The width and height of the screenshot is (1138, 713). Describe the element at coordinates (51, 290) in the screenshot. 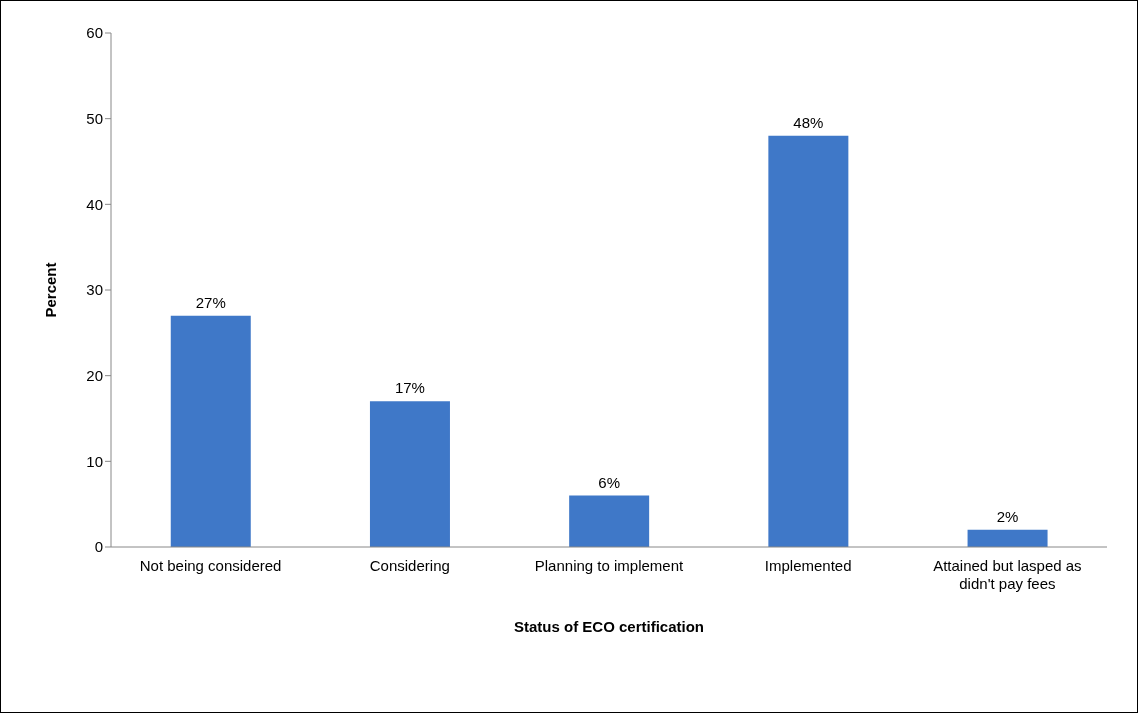

I see `y-axis-title: Percent` at that location.